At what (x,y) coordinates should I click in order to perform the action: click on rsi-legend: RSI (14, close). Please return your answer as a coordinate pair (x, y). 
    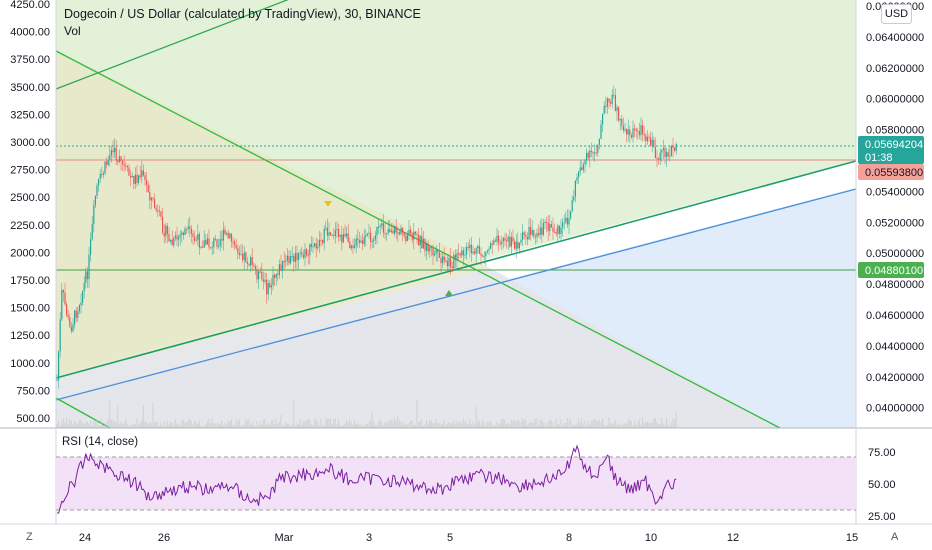
    Looking at the image, I should click on (100, 442).